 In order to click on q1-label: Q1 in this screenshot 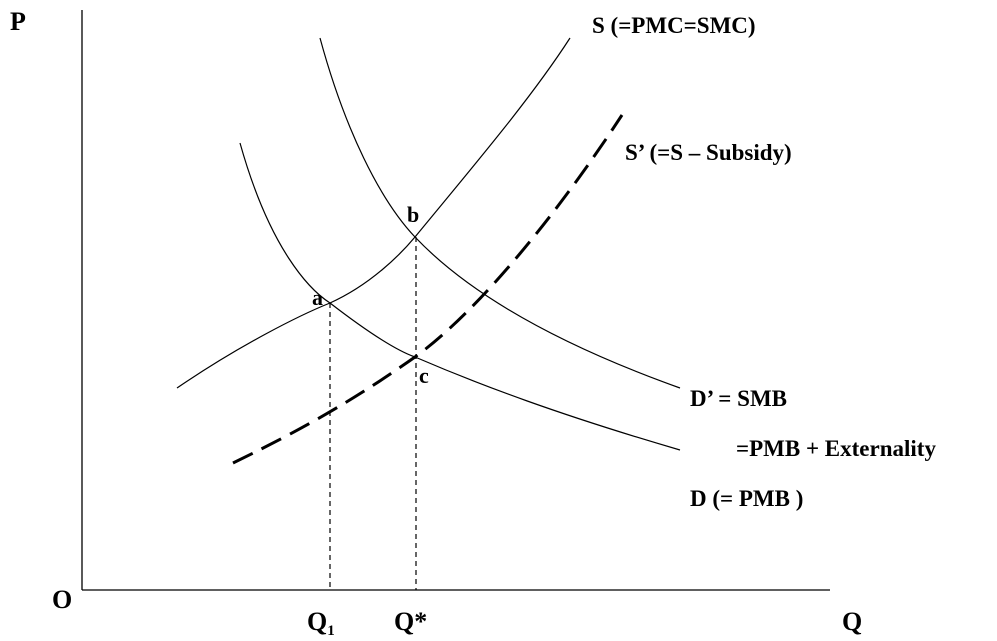, I will do `click(321, 623)`.